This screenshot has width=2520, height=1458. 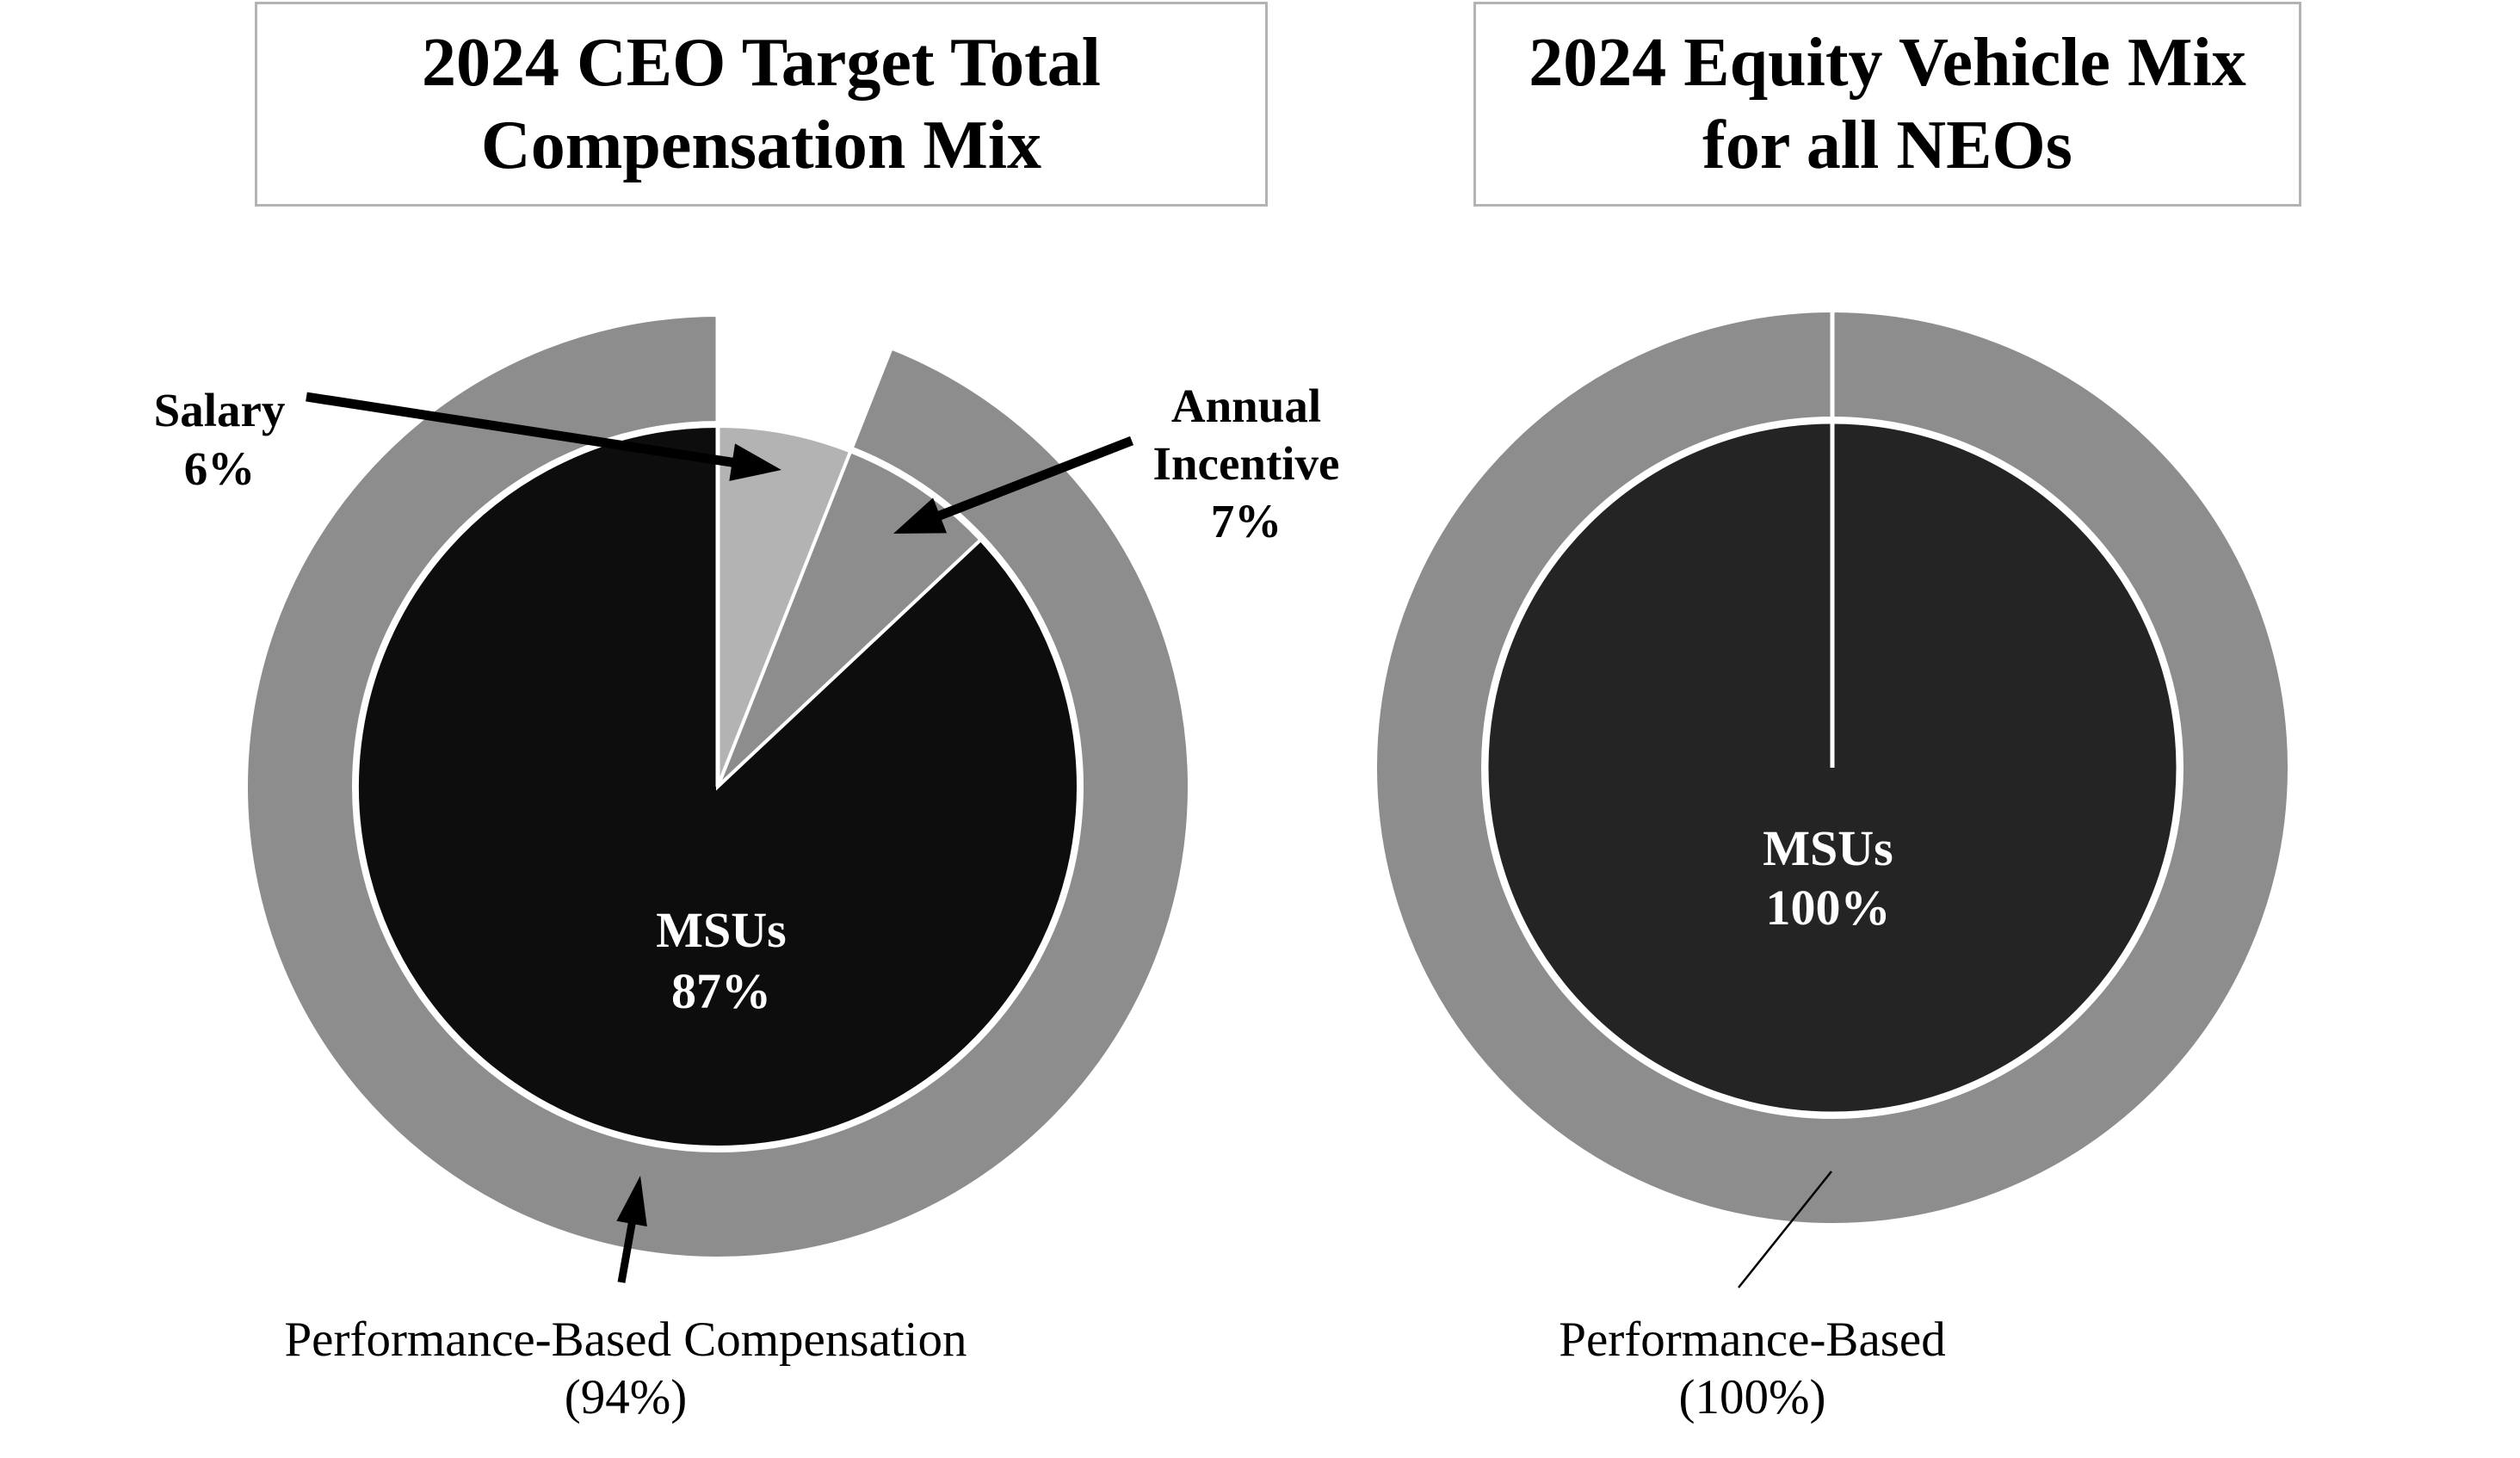 What do you see at coordinates (761, 104) in the screenshot?
I see `left-chart-title-box: 2024 CEO Target Total Compensation Mix` at bounding box center [761, 104].